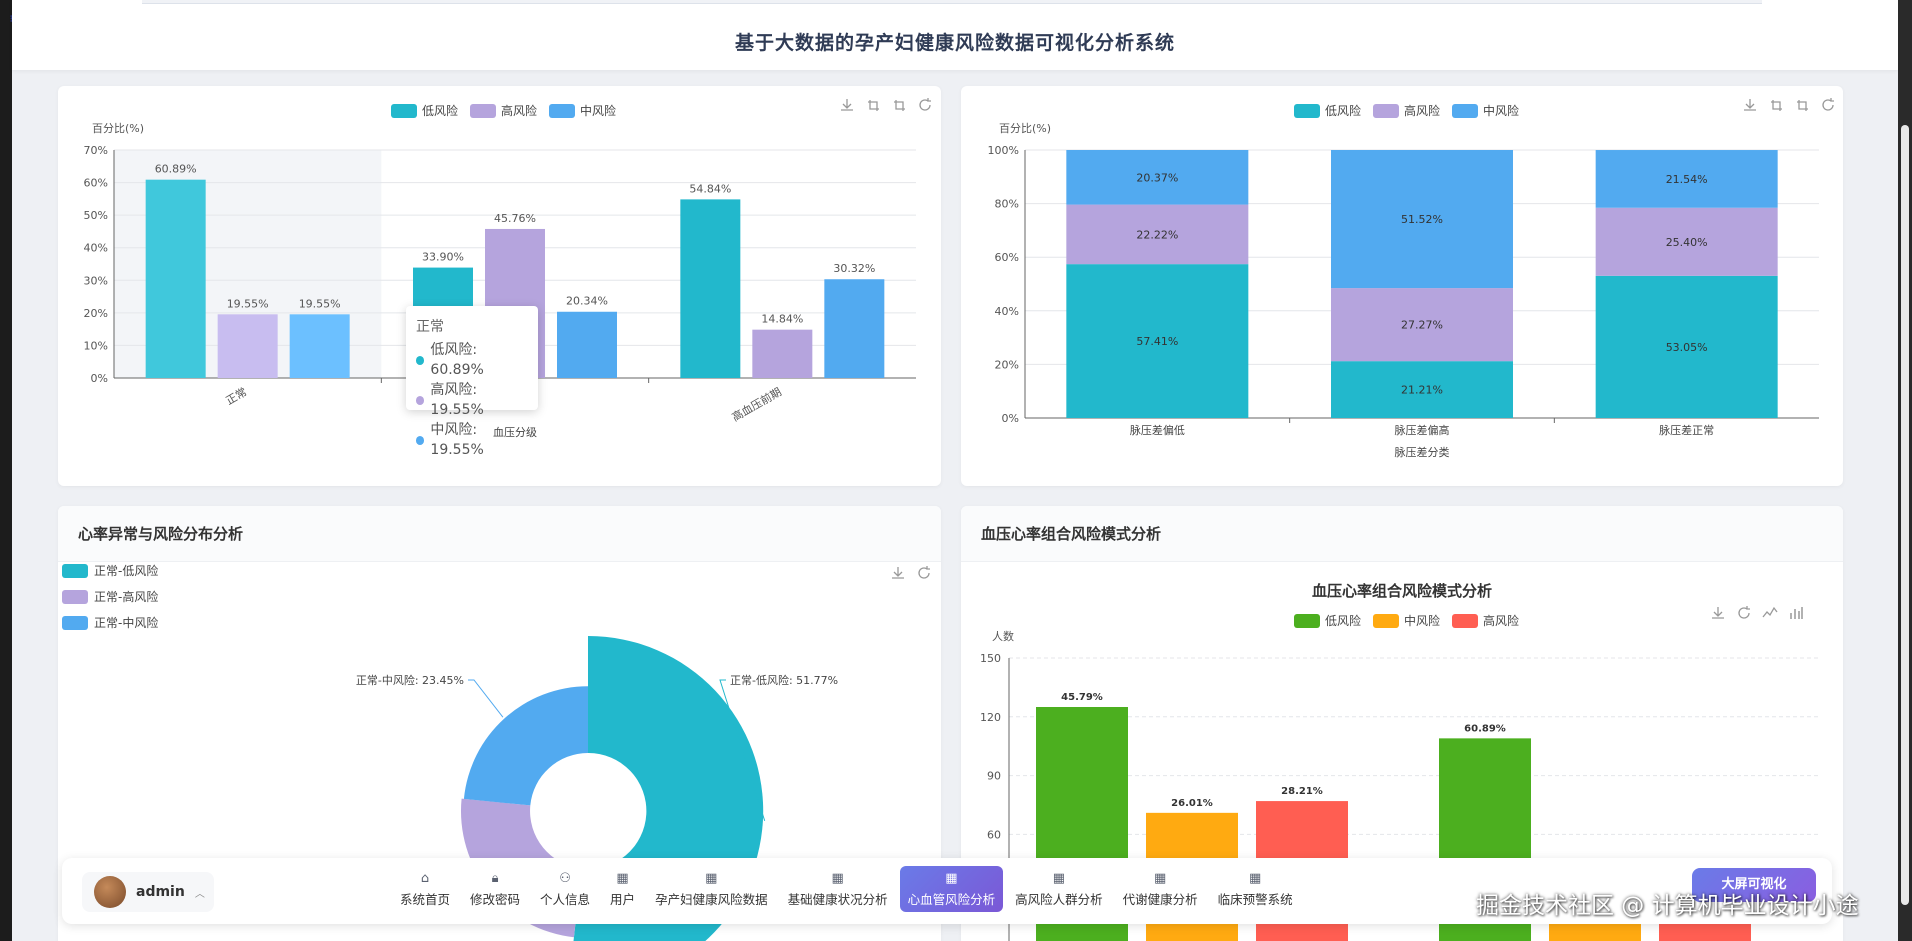 This screenshot has height=941, width=1912. I want to click on chart2-legend: 低风险 高风险 中风险, so click(1406, 110).